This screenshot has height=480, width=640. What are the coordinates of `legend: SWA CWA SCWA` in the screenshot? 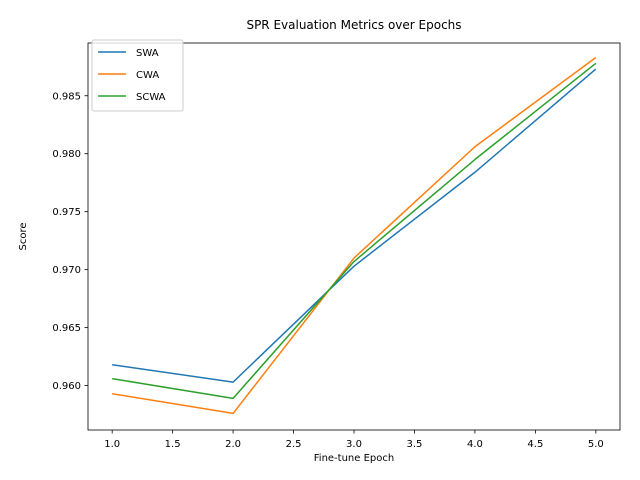 It's located at (137, 75).